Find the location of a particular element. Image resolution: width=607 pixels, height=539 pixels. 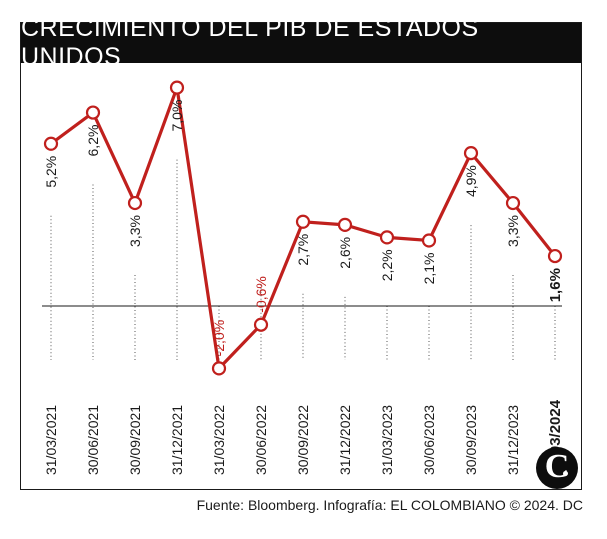

category-label: 30/06/2021 is located at coordinates (93, 440).